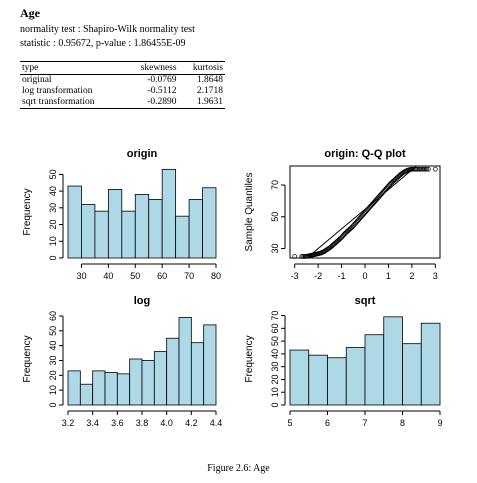 The height and width of the screenshot is (483, 477). What do you see at coordinates (72, 68) in the screenshot?
I see `header-type: type` at bounding box center [72, 68].